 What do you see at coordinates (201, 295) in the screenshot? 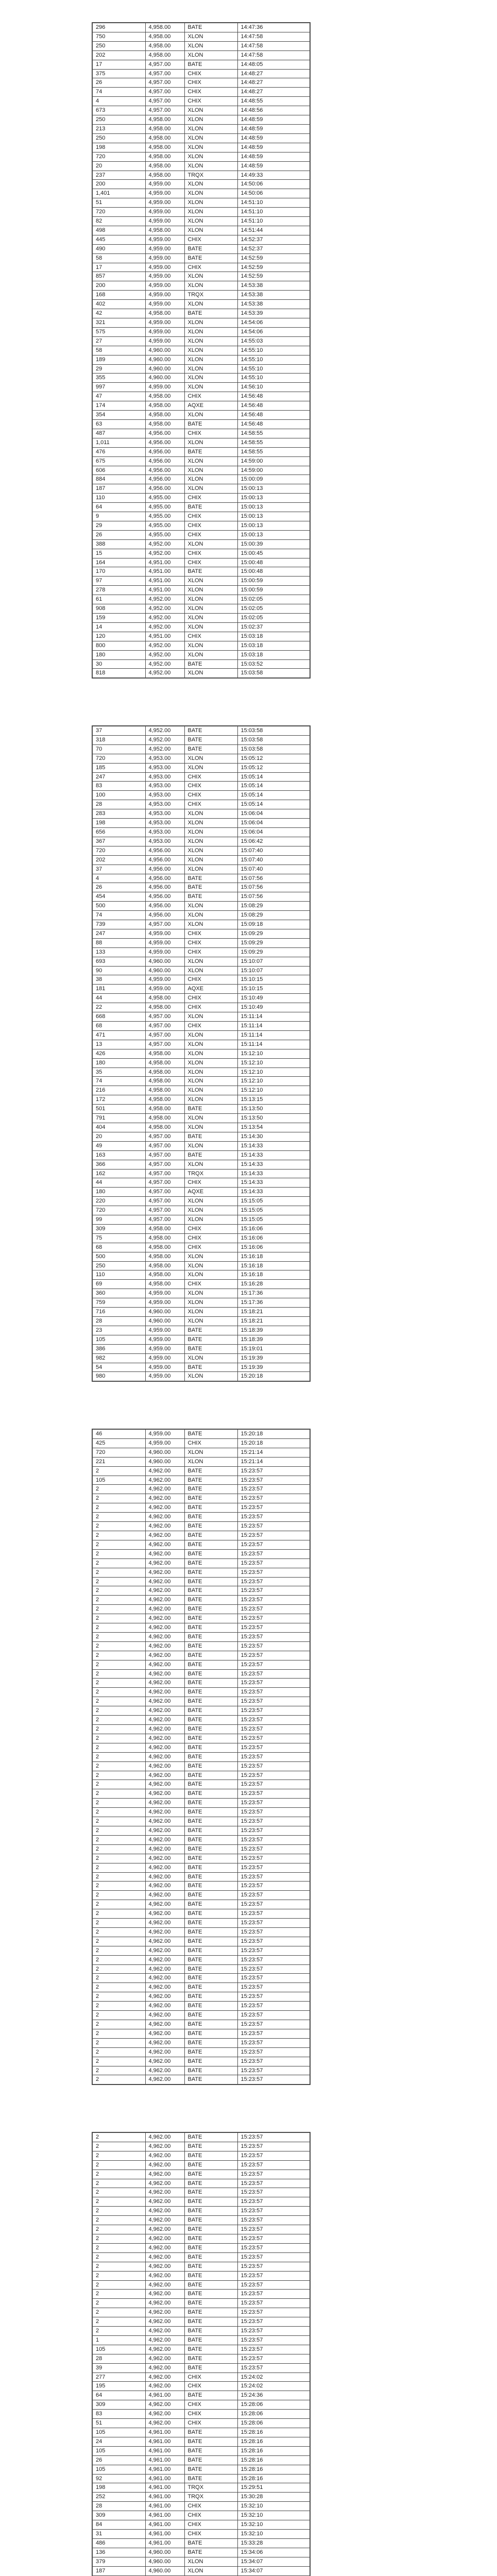
I see `table-row: 168 4,959.00 TRQX 14:53:38` at bounding box center [201, 295].